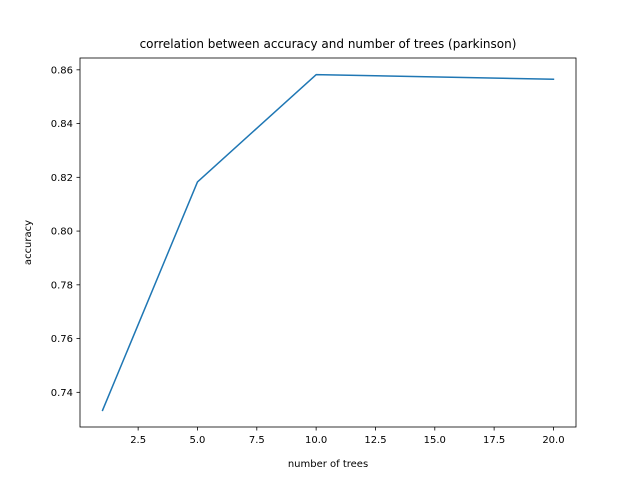  Describe the element at coordinates (553, 440) in the screenshot. I see `x-tick-label: 20.0` at that location.